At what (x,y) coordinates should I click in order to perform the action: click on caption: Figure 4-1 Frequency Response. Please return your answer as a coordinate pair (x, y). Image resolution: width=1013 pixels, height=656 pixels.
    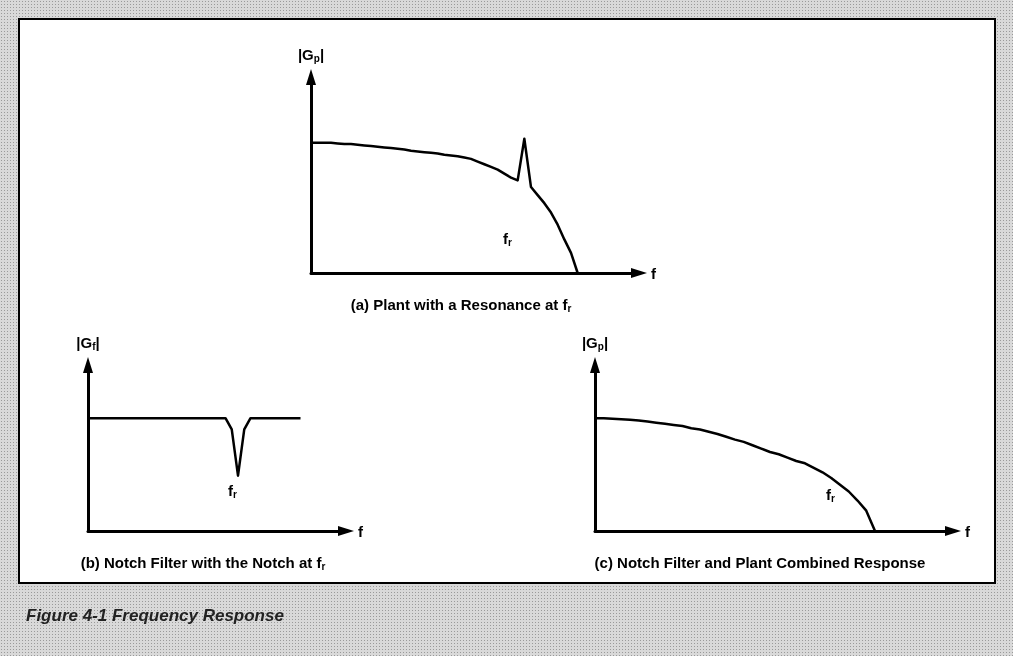
    Looking at the image, I should click on (155, 616).